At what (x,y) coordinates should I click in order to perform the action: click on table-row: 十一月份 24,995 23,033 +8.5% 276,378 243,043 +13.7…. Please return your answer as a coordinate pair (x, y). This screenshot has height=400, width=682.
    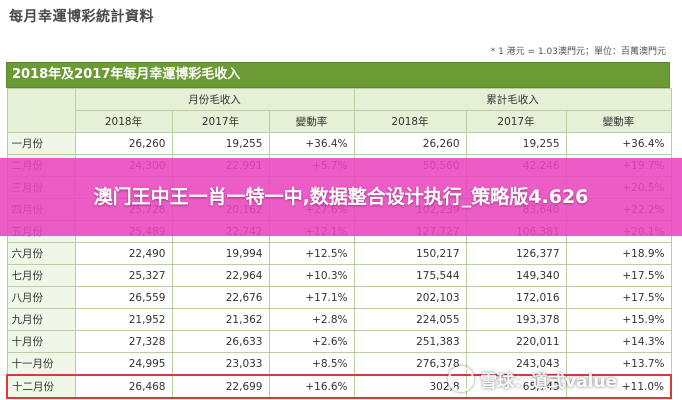
    Looking at the image, I should click on (339, 364).